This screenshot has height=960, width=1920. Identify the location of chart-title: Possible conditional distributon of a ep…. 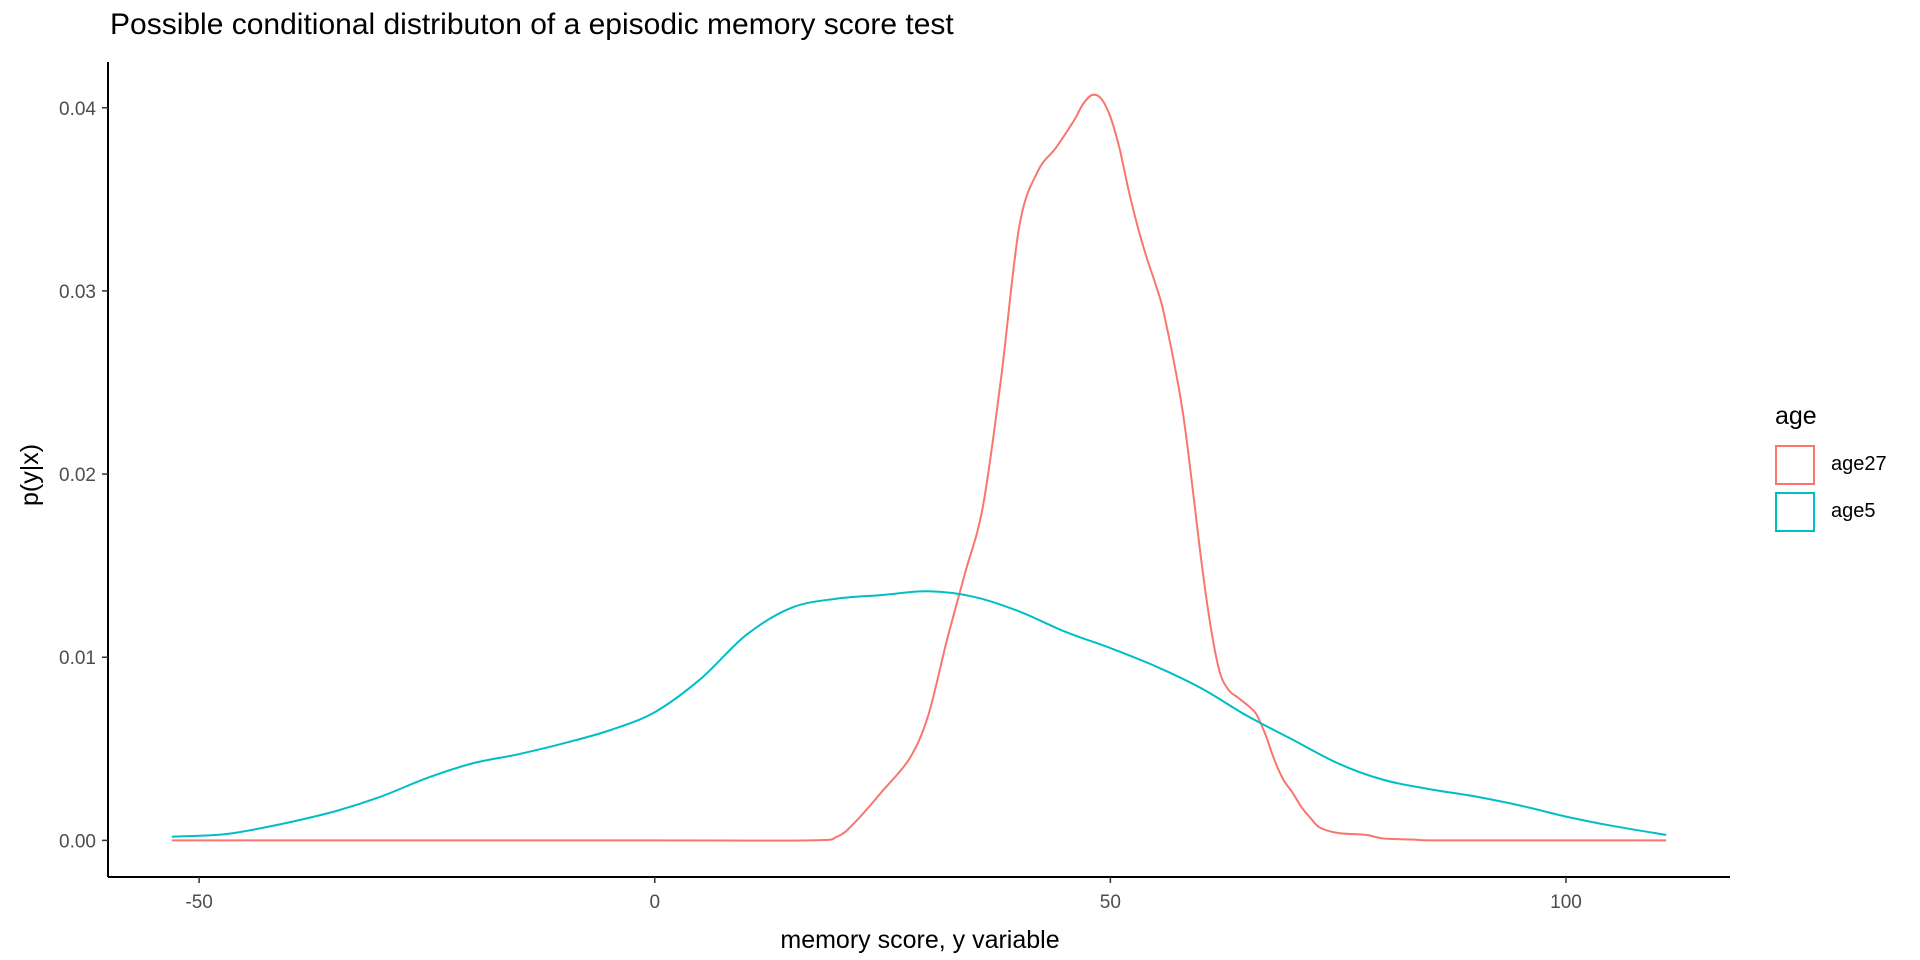
(532, 24).